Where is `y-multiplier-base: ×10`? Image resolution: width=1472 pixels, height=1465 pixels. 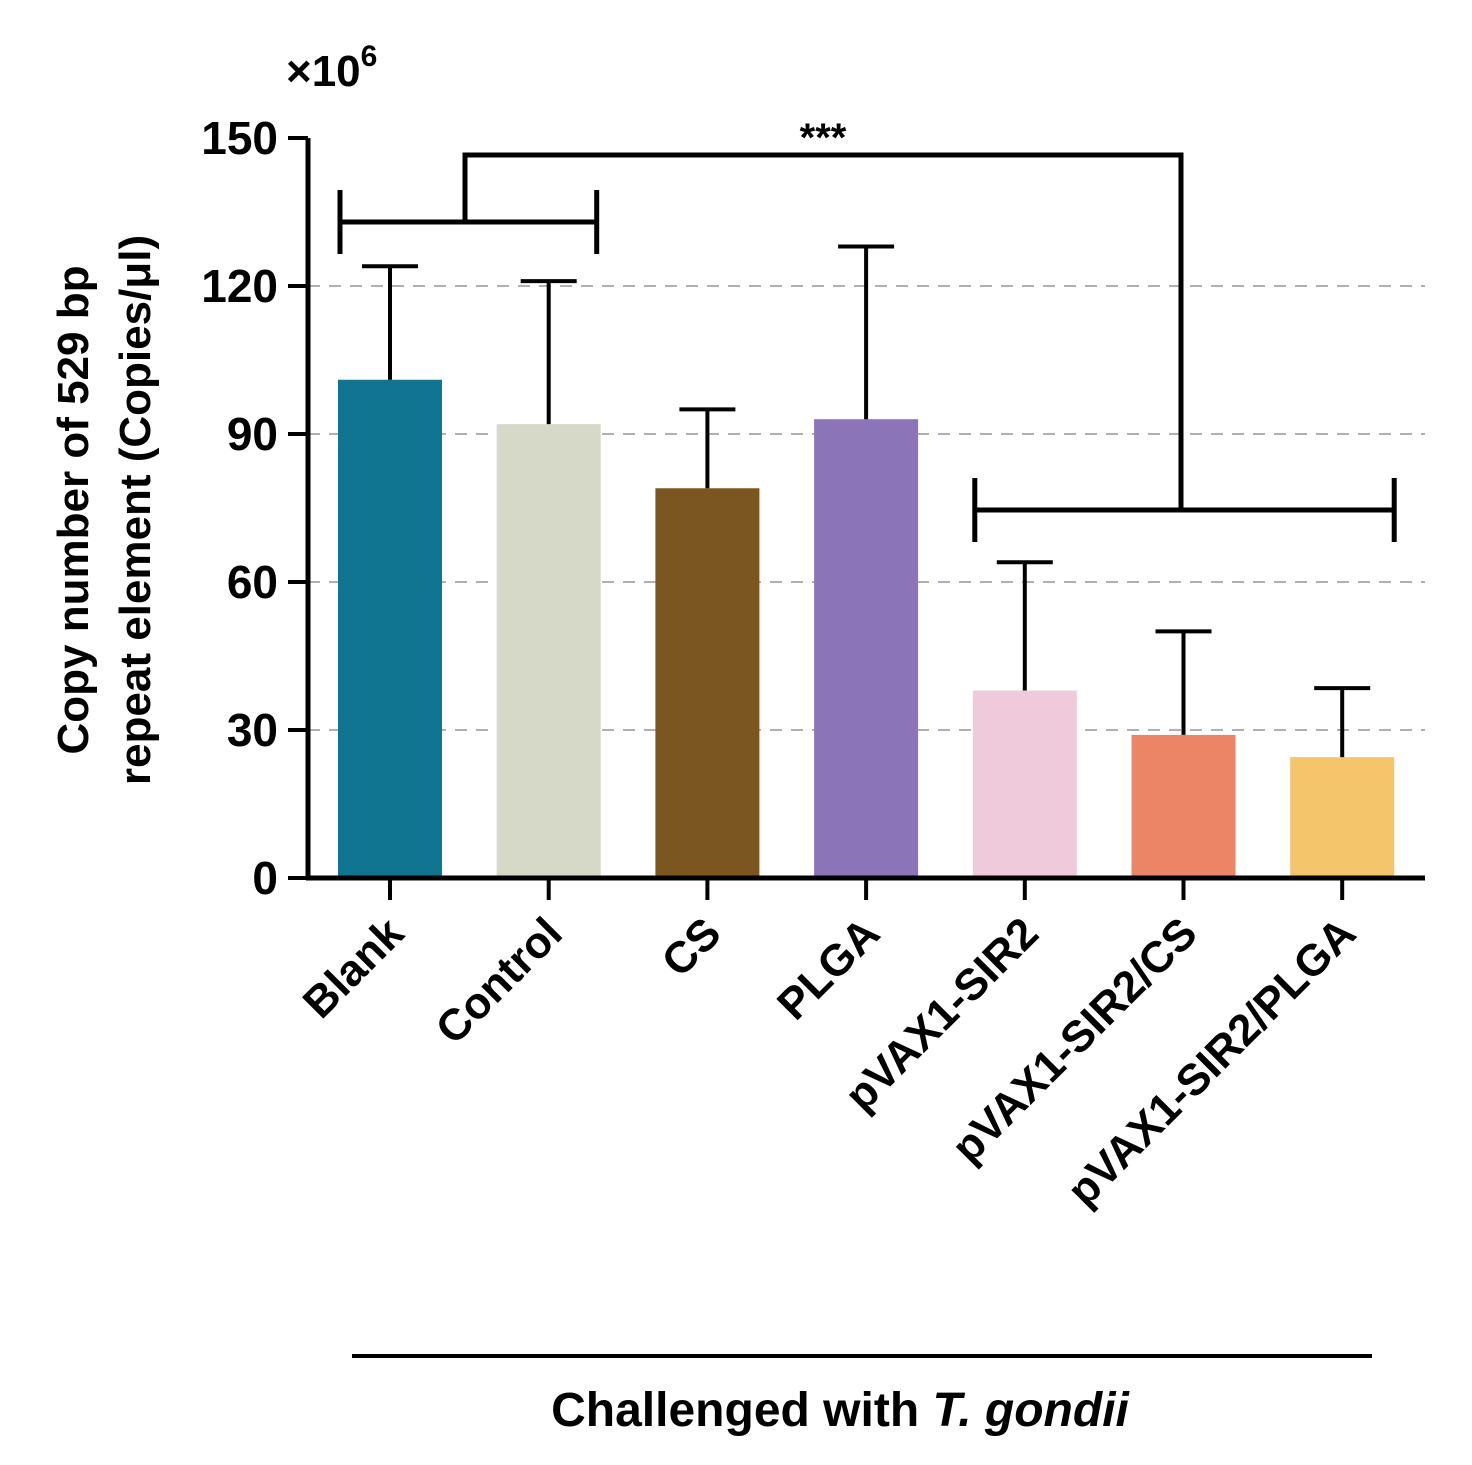
y-multiplier-base: ×10 is located at coordinates (323, 71).